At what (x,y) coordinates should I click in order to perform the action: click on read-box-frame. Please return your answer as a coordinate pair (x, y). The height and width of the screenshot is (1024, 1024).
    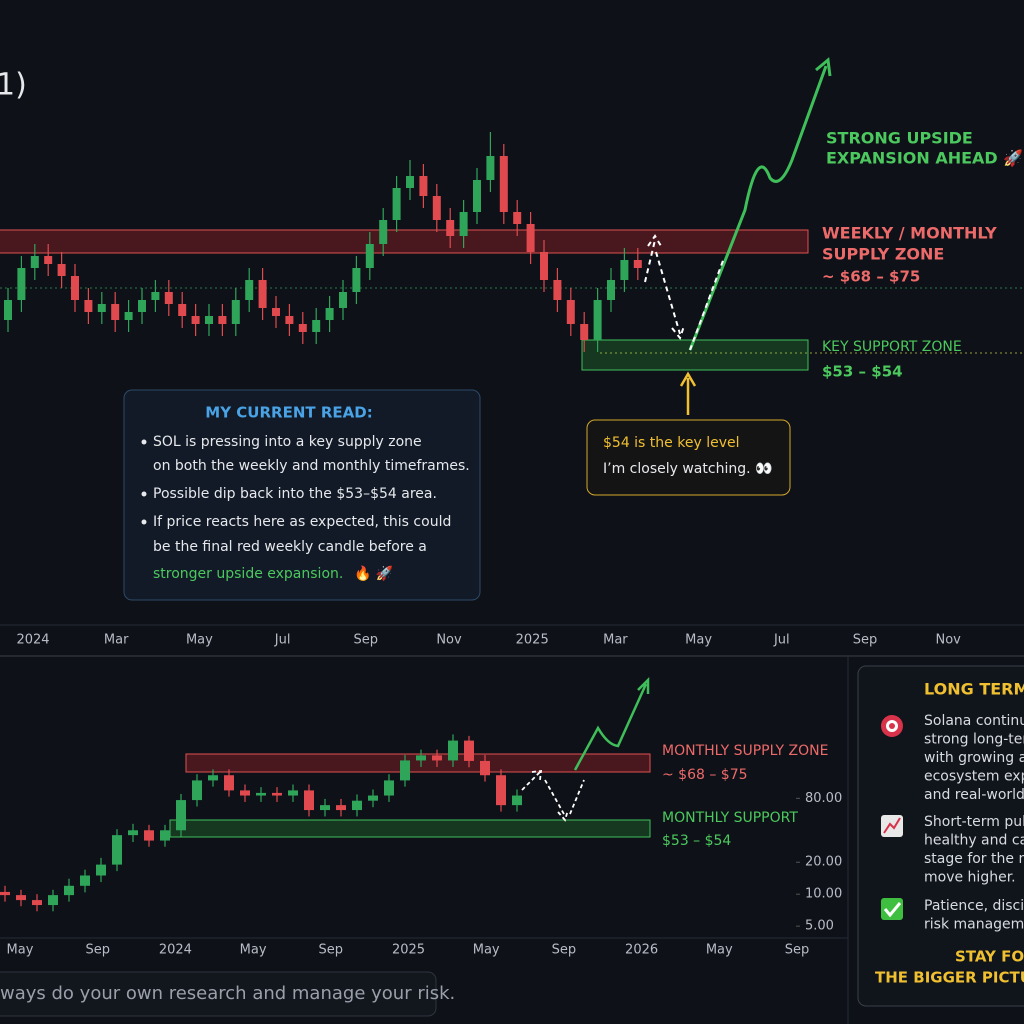
    Looking at the image, I should click on (302, 495).